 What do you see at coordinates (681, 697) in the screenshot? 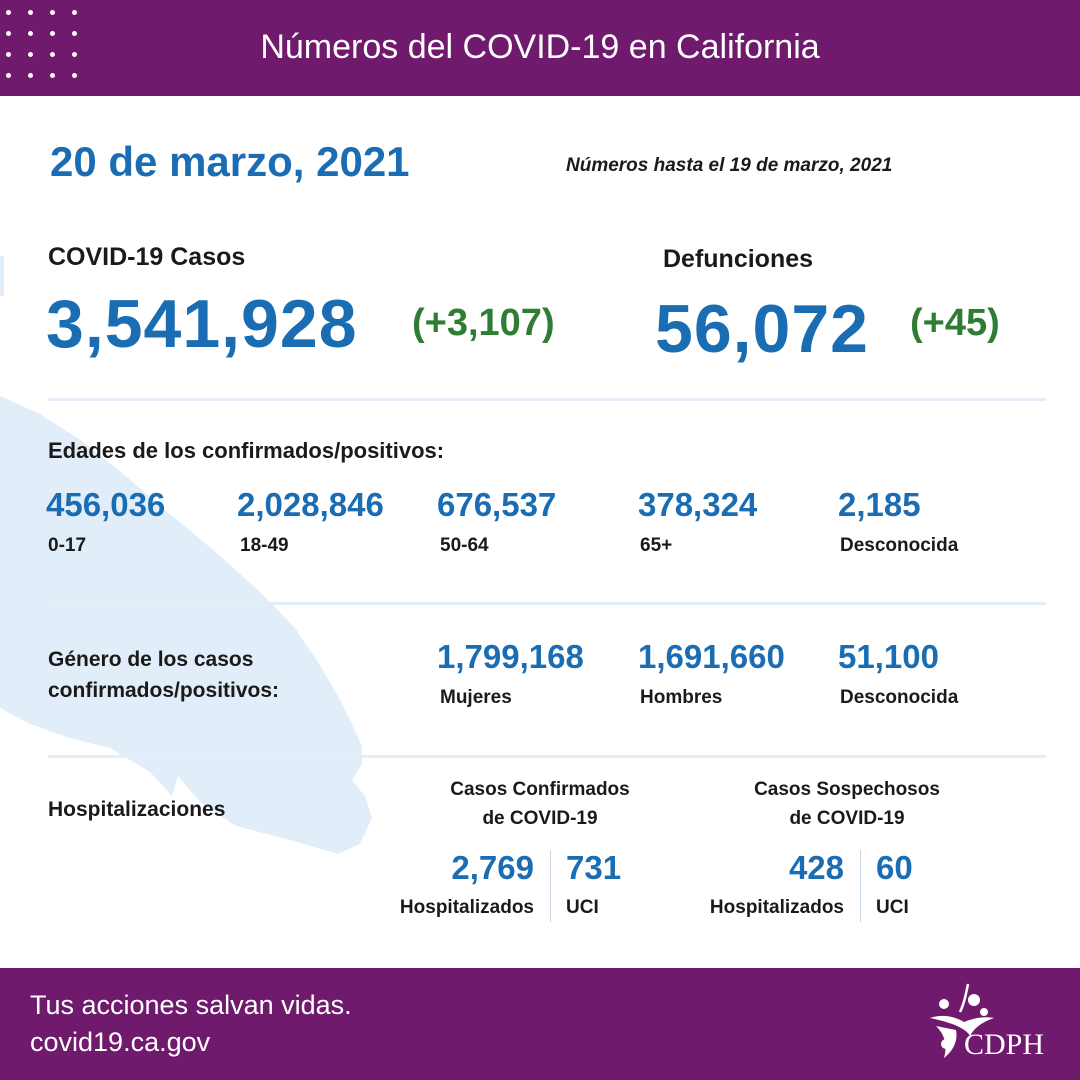
I see `gender-male-label: Hombres` at bounding box center [681, 697].